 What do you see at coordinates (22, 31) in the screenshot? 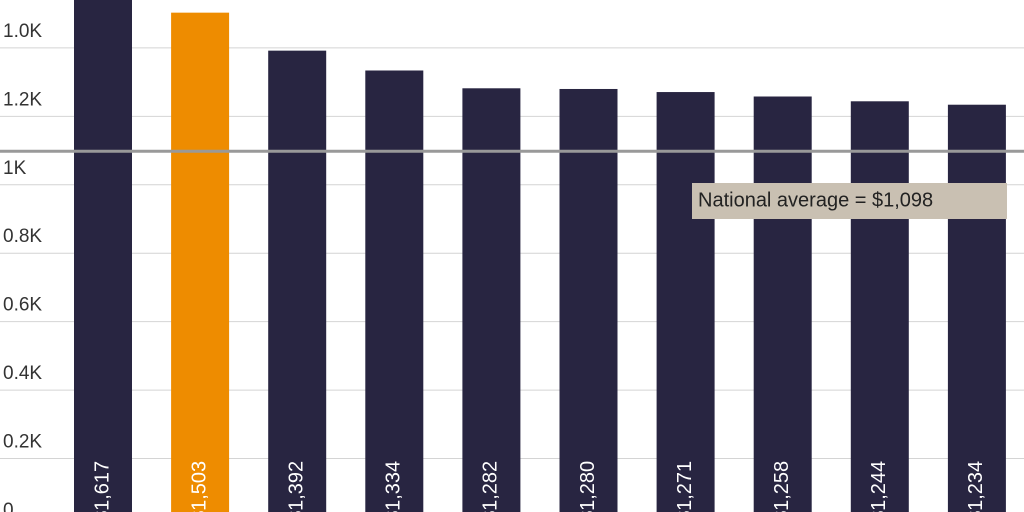
I see `y-tick-label: 1.0K` at bounding box center [22, 31].